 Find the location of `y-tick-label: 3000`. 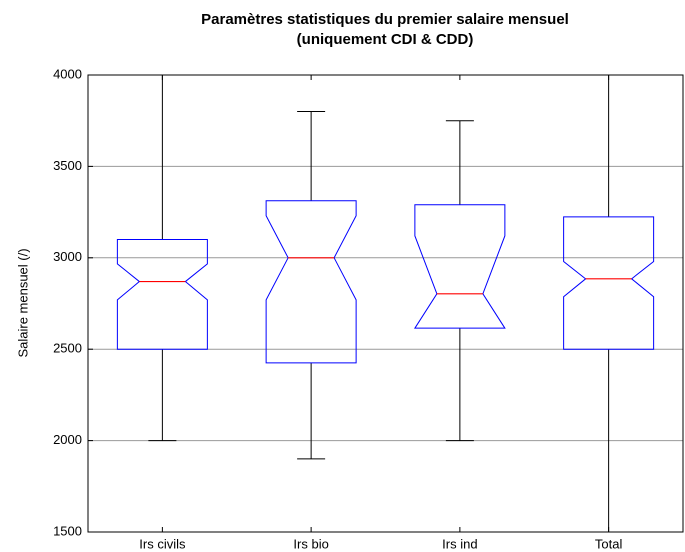

y-tick-label: 3000 is located at coordinates (67, 256).